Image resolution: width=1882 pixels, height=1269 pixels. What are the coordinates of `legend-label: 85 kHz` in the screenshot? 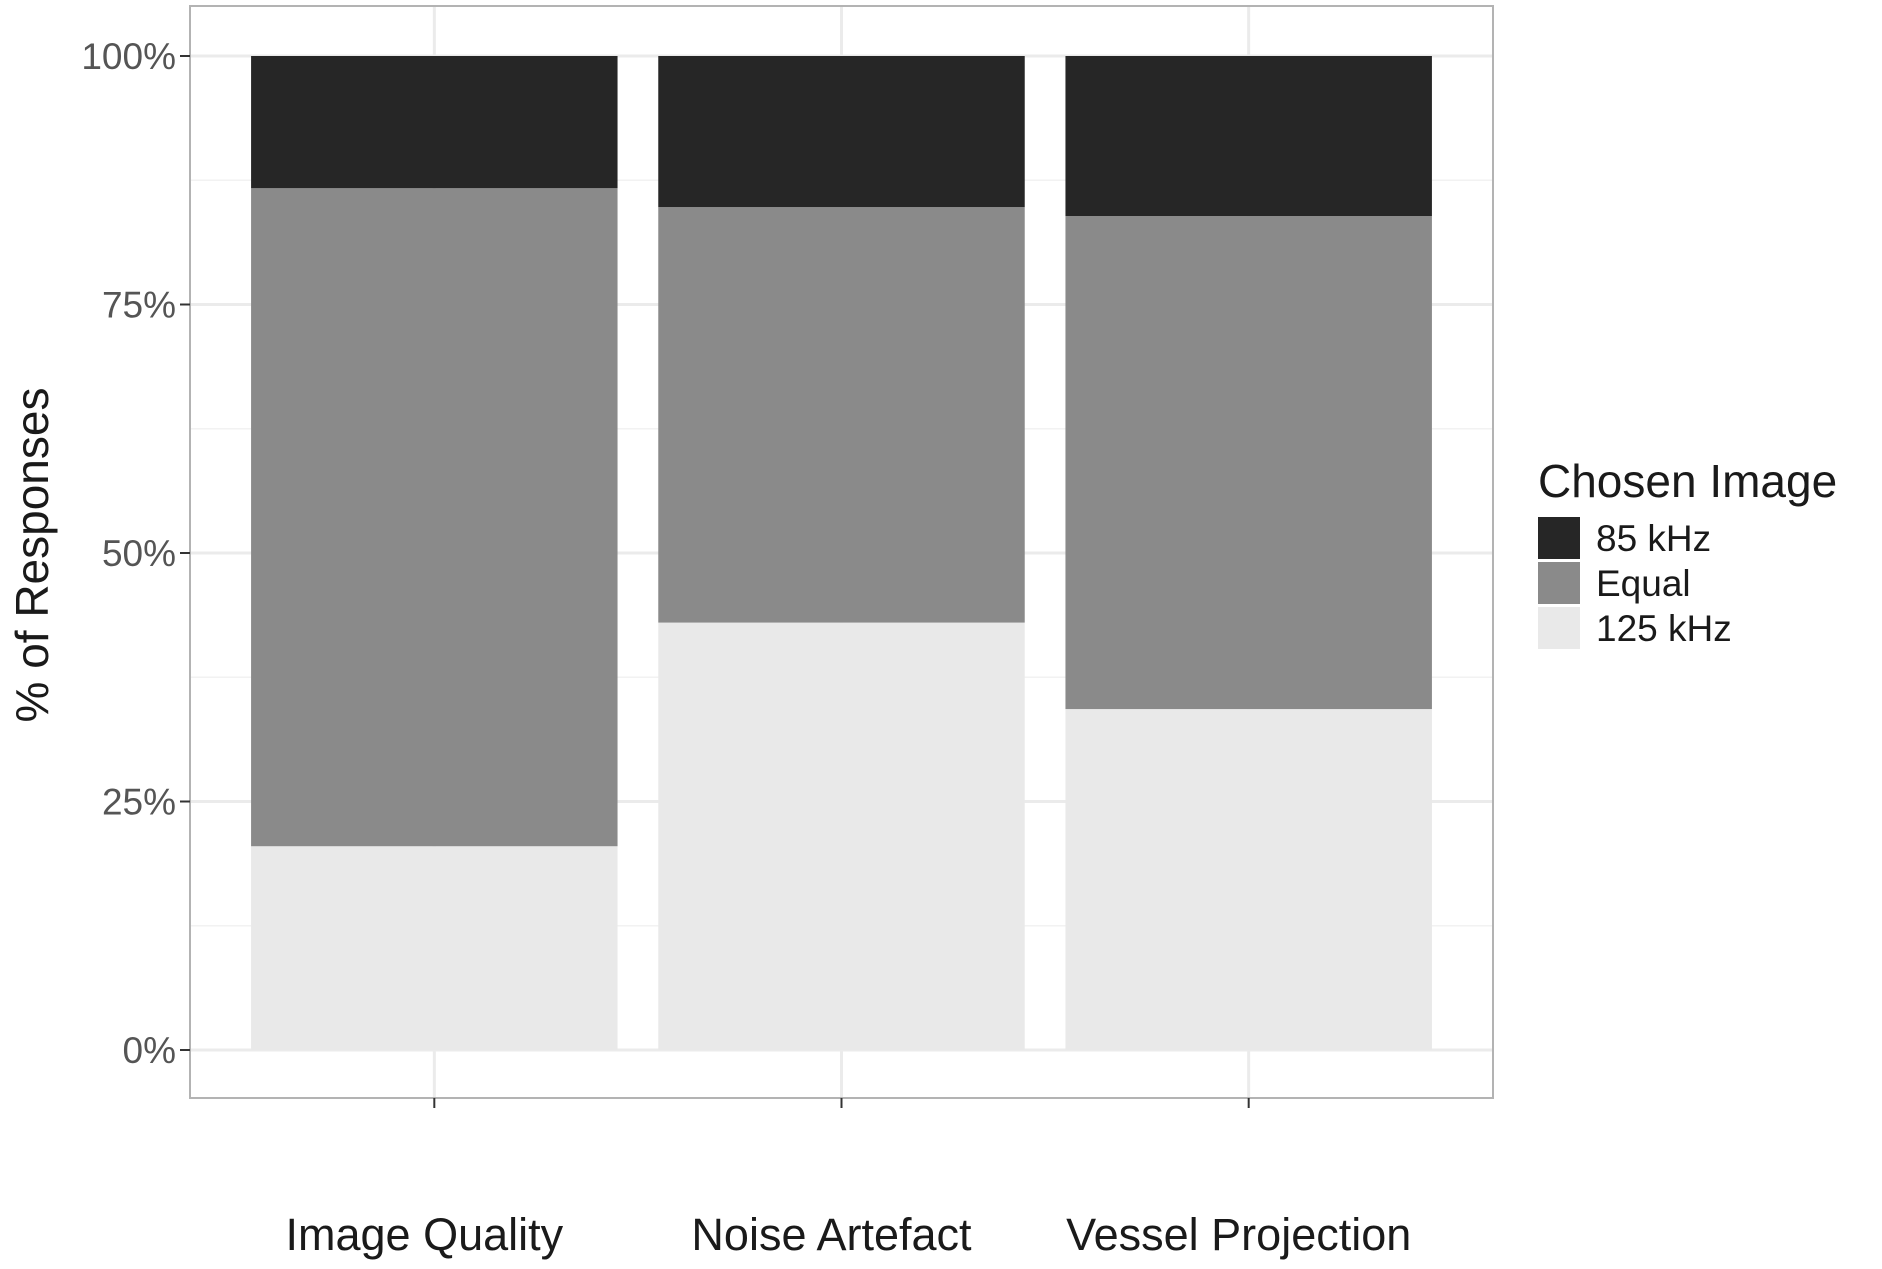 It's located at (1653, 538).